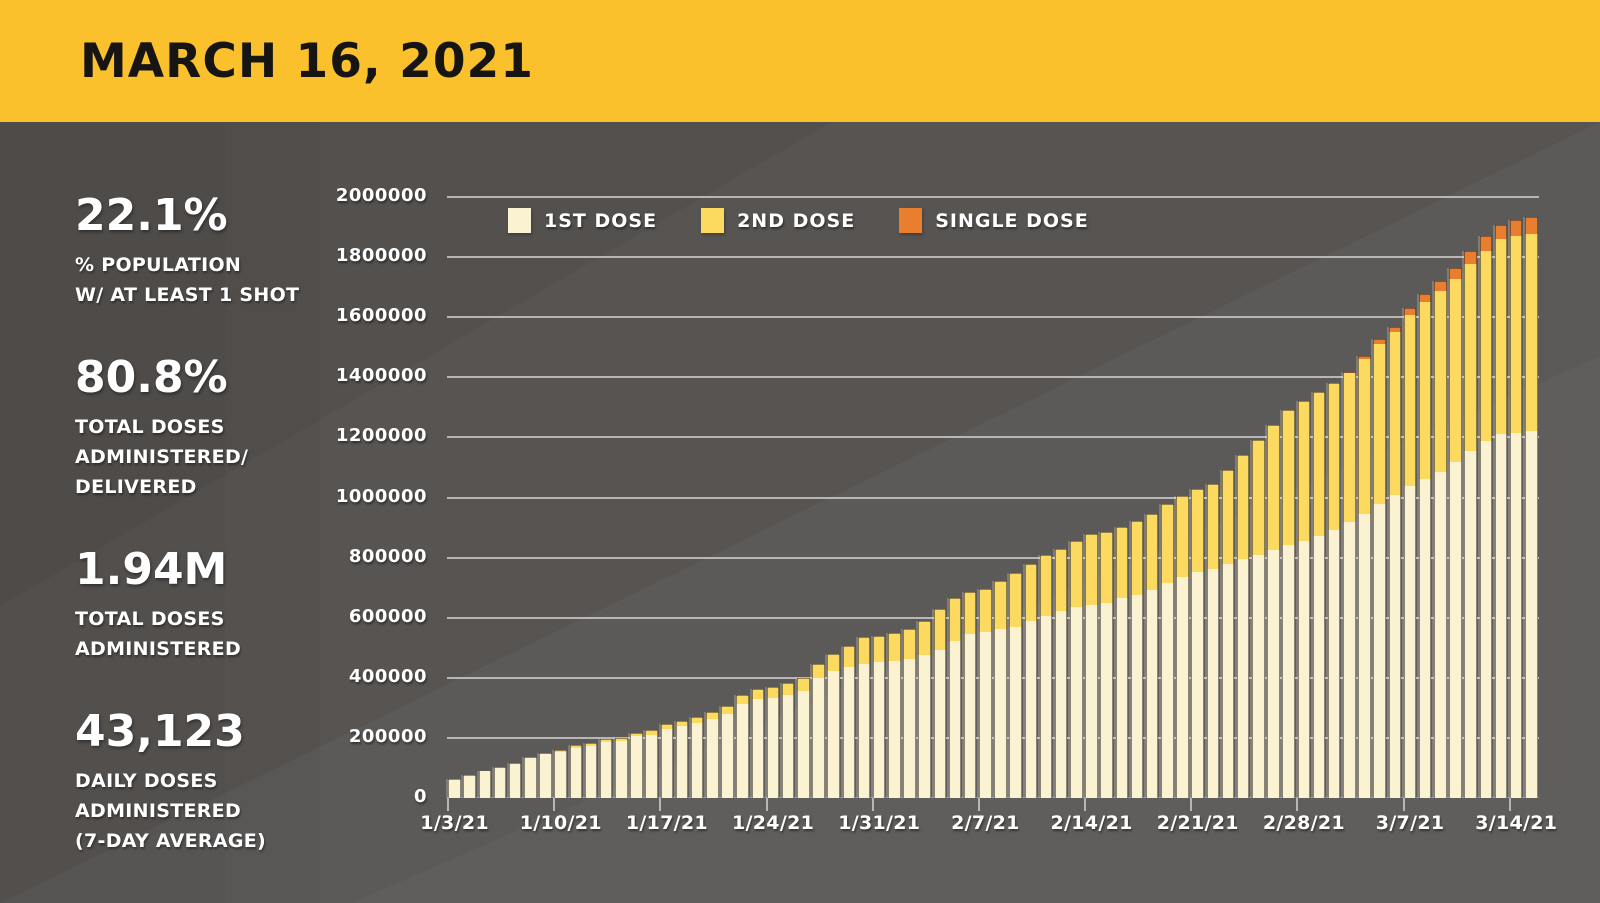 The height and width of the screenshot is (903, 1600). Describe the element at coordinates (387, 736) in the screenshot. I see `y-axis-tick-label: 200000` at that location.